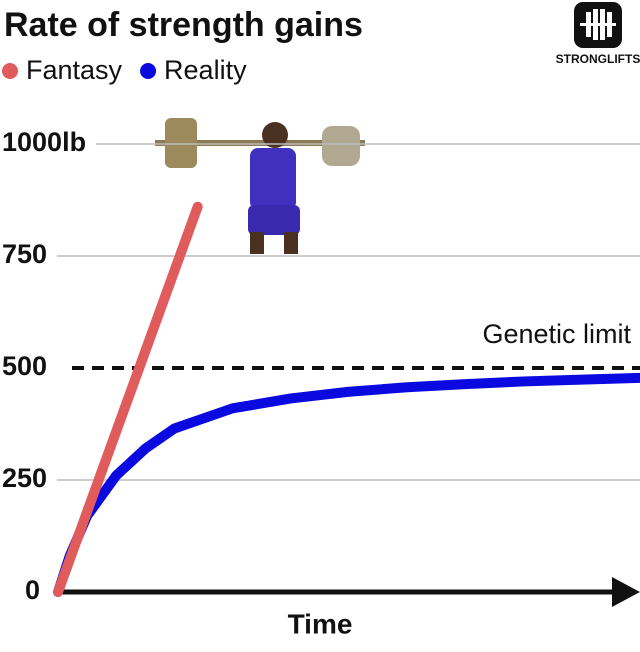 Image resolution: width=640 pixels, height=652 pixels. I want to click on limit-label: Genetic limit, so click(556, 334).